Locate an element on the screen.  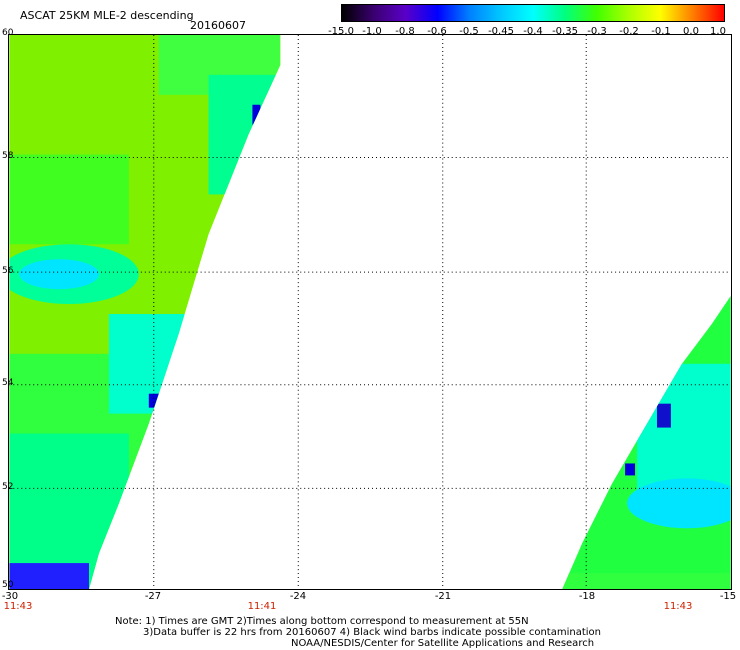
colorbar-tick: -0.1 is located at coordinates (661, 31).